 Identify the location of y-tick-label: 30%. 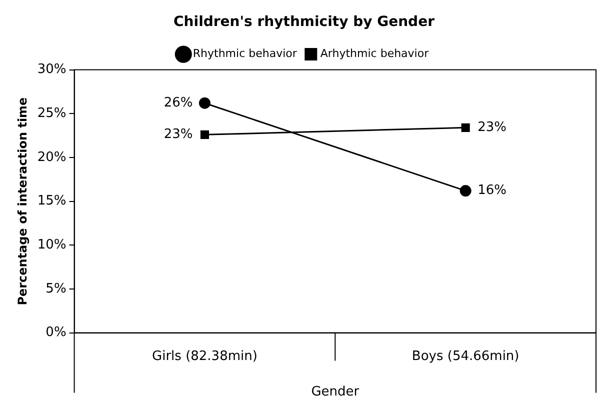
(51, 70).